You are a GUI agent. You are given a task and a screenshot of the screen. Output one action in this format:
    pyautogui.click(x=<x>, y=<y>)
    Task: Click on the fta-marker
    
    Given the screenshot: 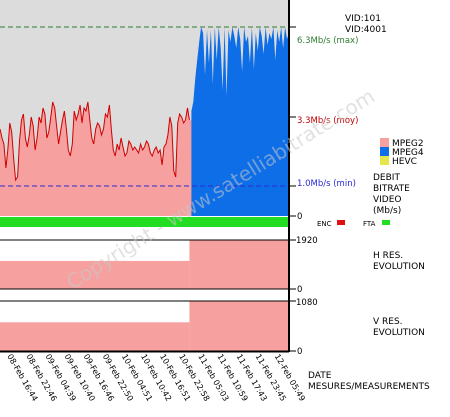 What is the action you would take?
    pyautogui.click(x=386, y=222)
    